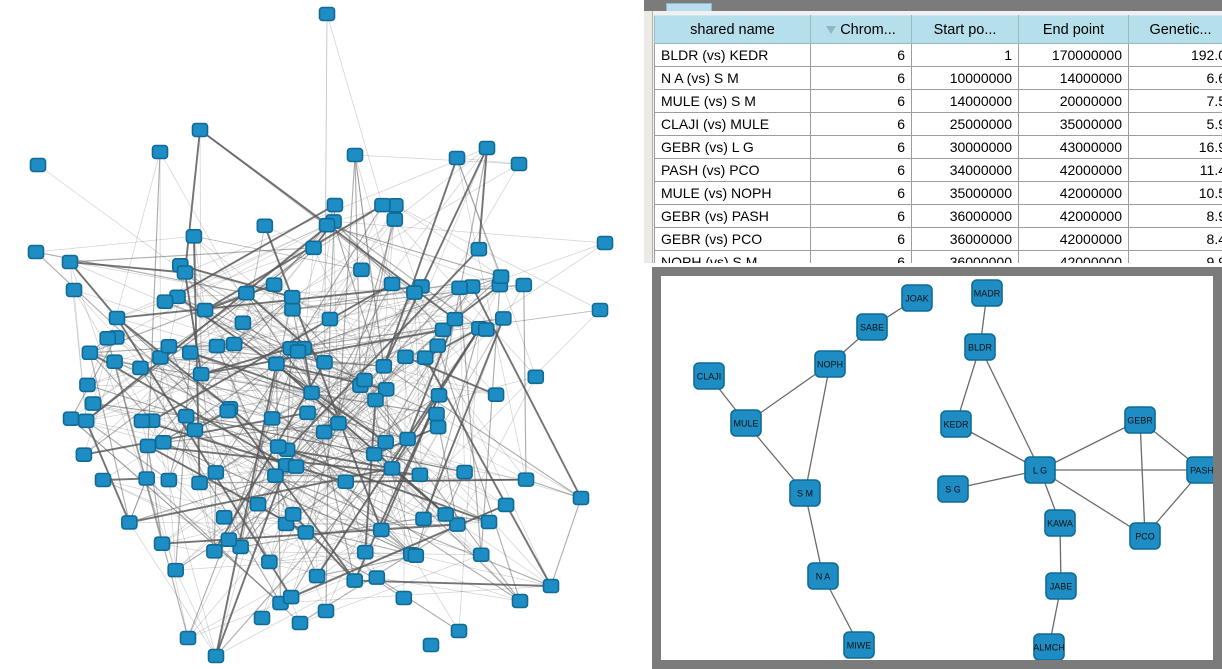  Describe the element at coordinates (956, 424) in the screenshot. I see `network-node-kedr: KEDR` at that location.